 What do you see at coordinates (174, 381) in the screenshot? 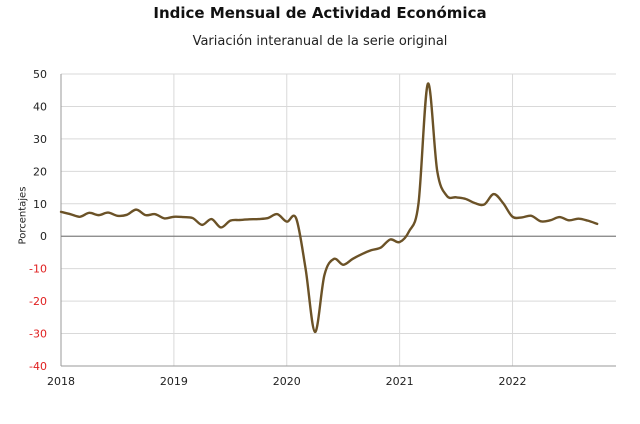
I see `x-tick-label: 2019` at bounding box center [174, 381].